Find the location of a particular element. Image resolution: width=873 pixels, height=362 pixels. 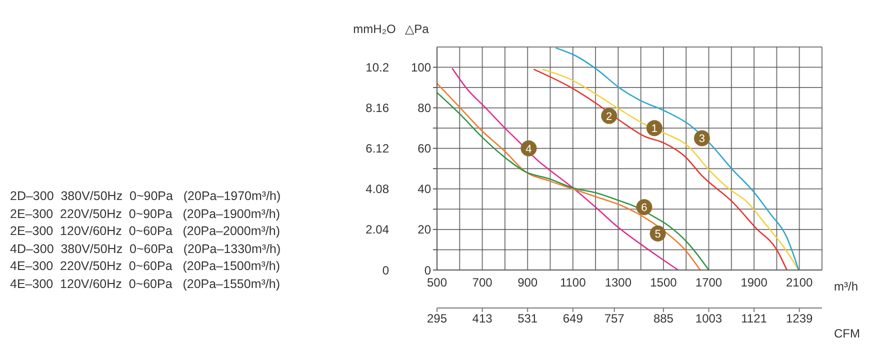

annotation: 5 is located at coordinates (657, 234).